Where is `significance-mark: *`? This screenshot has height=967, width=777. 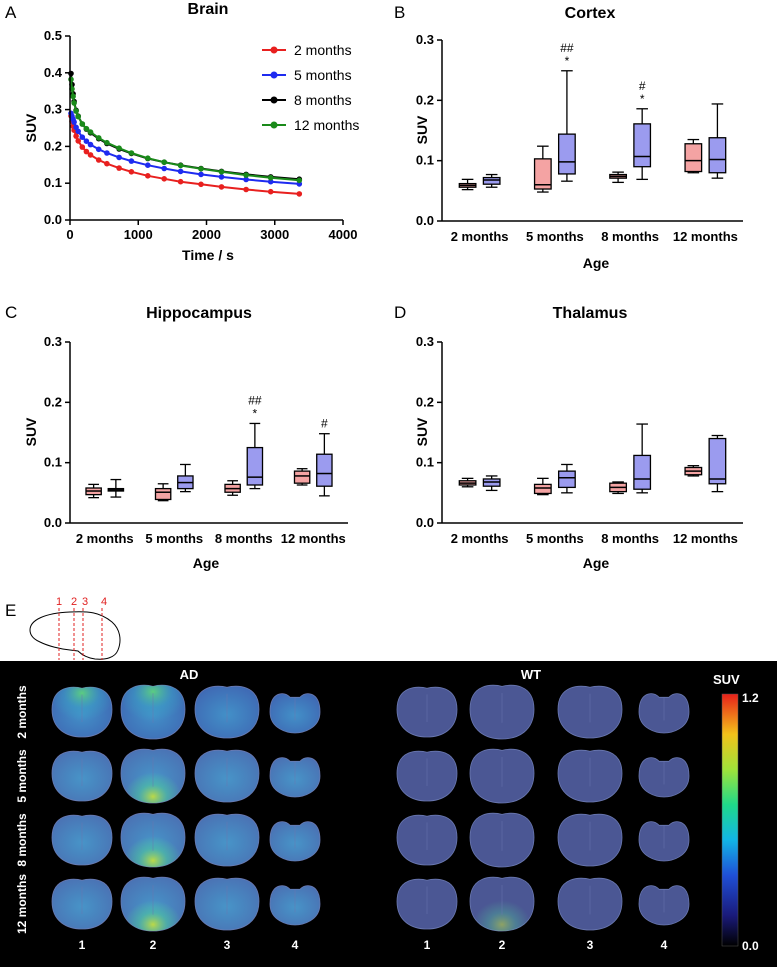
significance-mark: * is located at coordinates (567, 61).